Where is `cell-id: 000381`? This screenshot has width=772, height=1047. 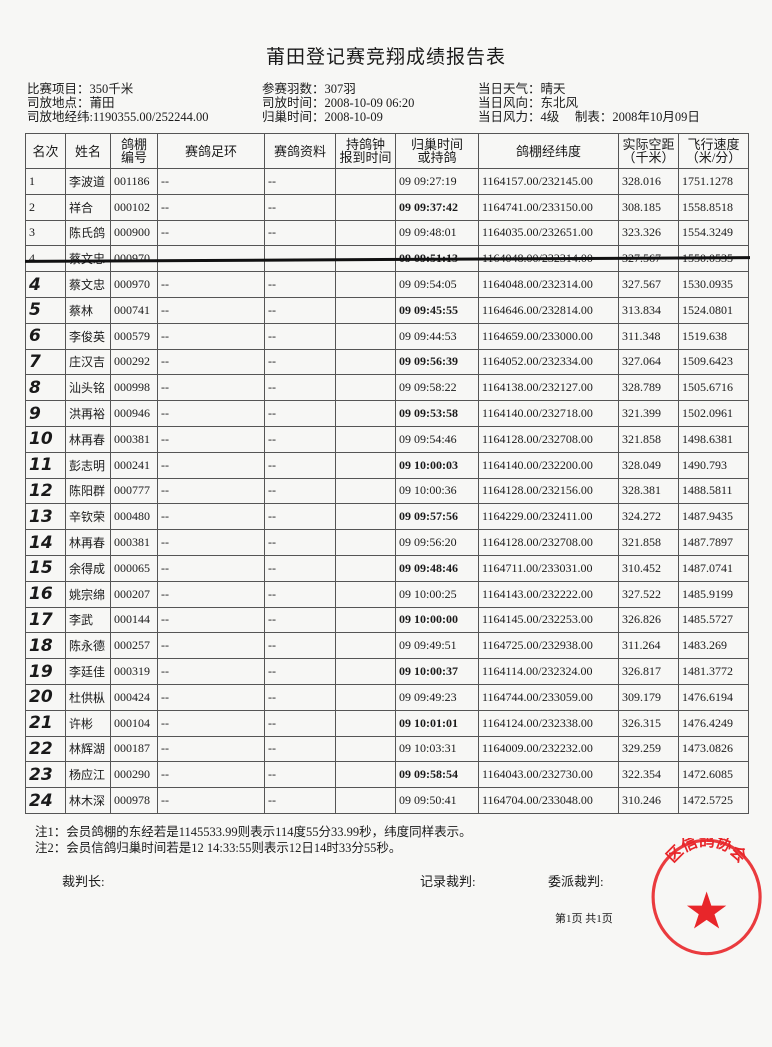
cell-id: 000381 is located at coordinates (134, 542).